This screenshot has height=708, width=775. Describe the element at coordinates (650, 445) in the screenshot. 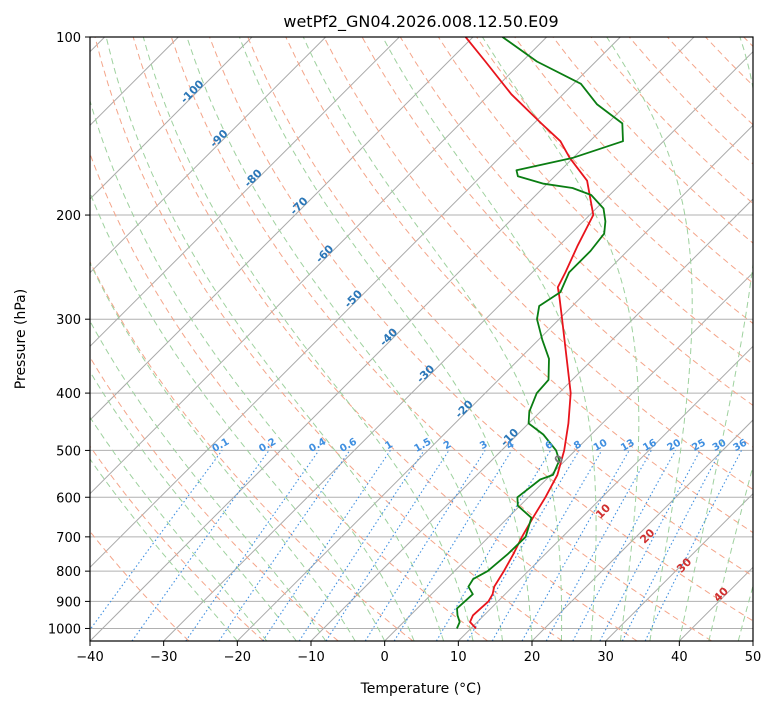

I see `mixing-ratio-label: 16` at that location.